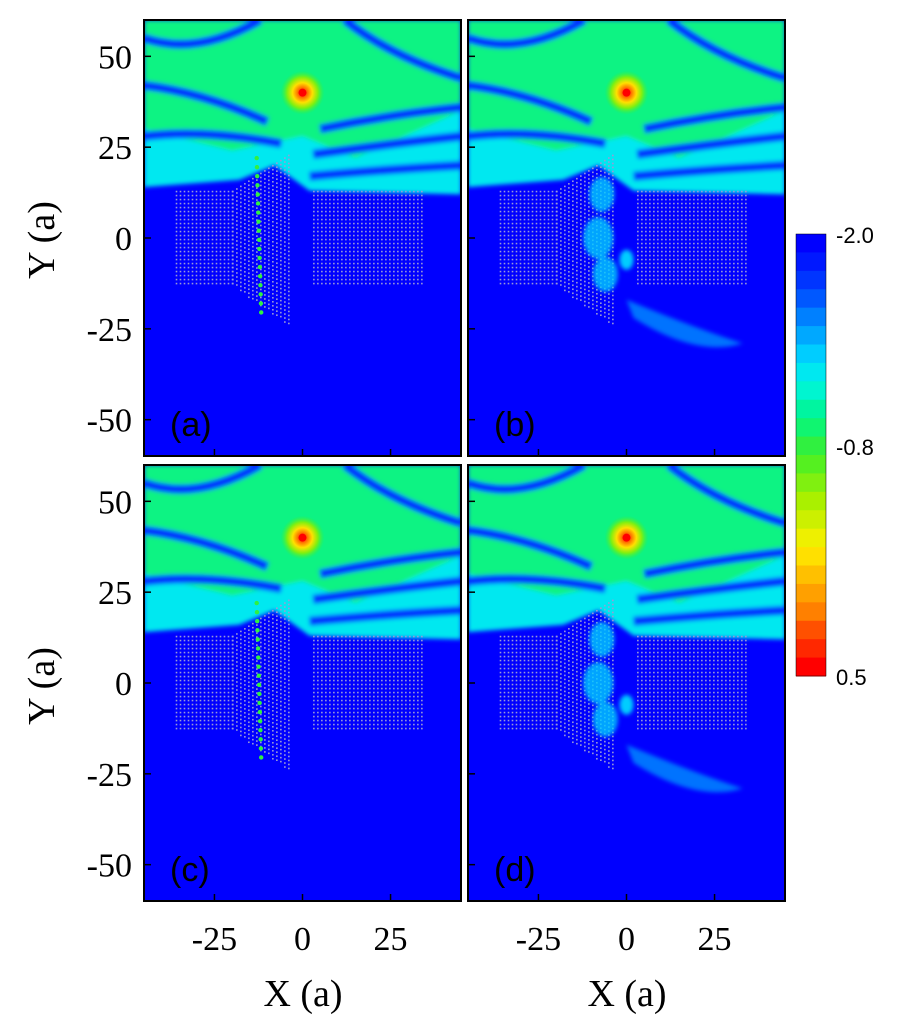  What do you see at coordinates (851, 677) in the screenshot?
I see `colorbar-tick-label: 0.5` at bounding box center [851, 677].